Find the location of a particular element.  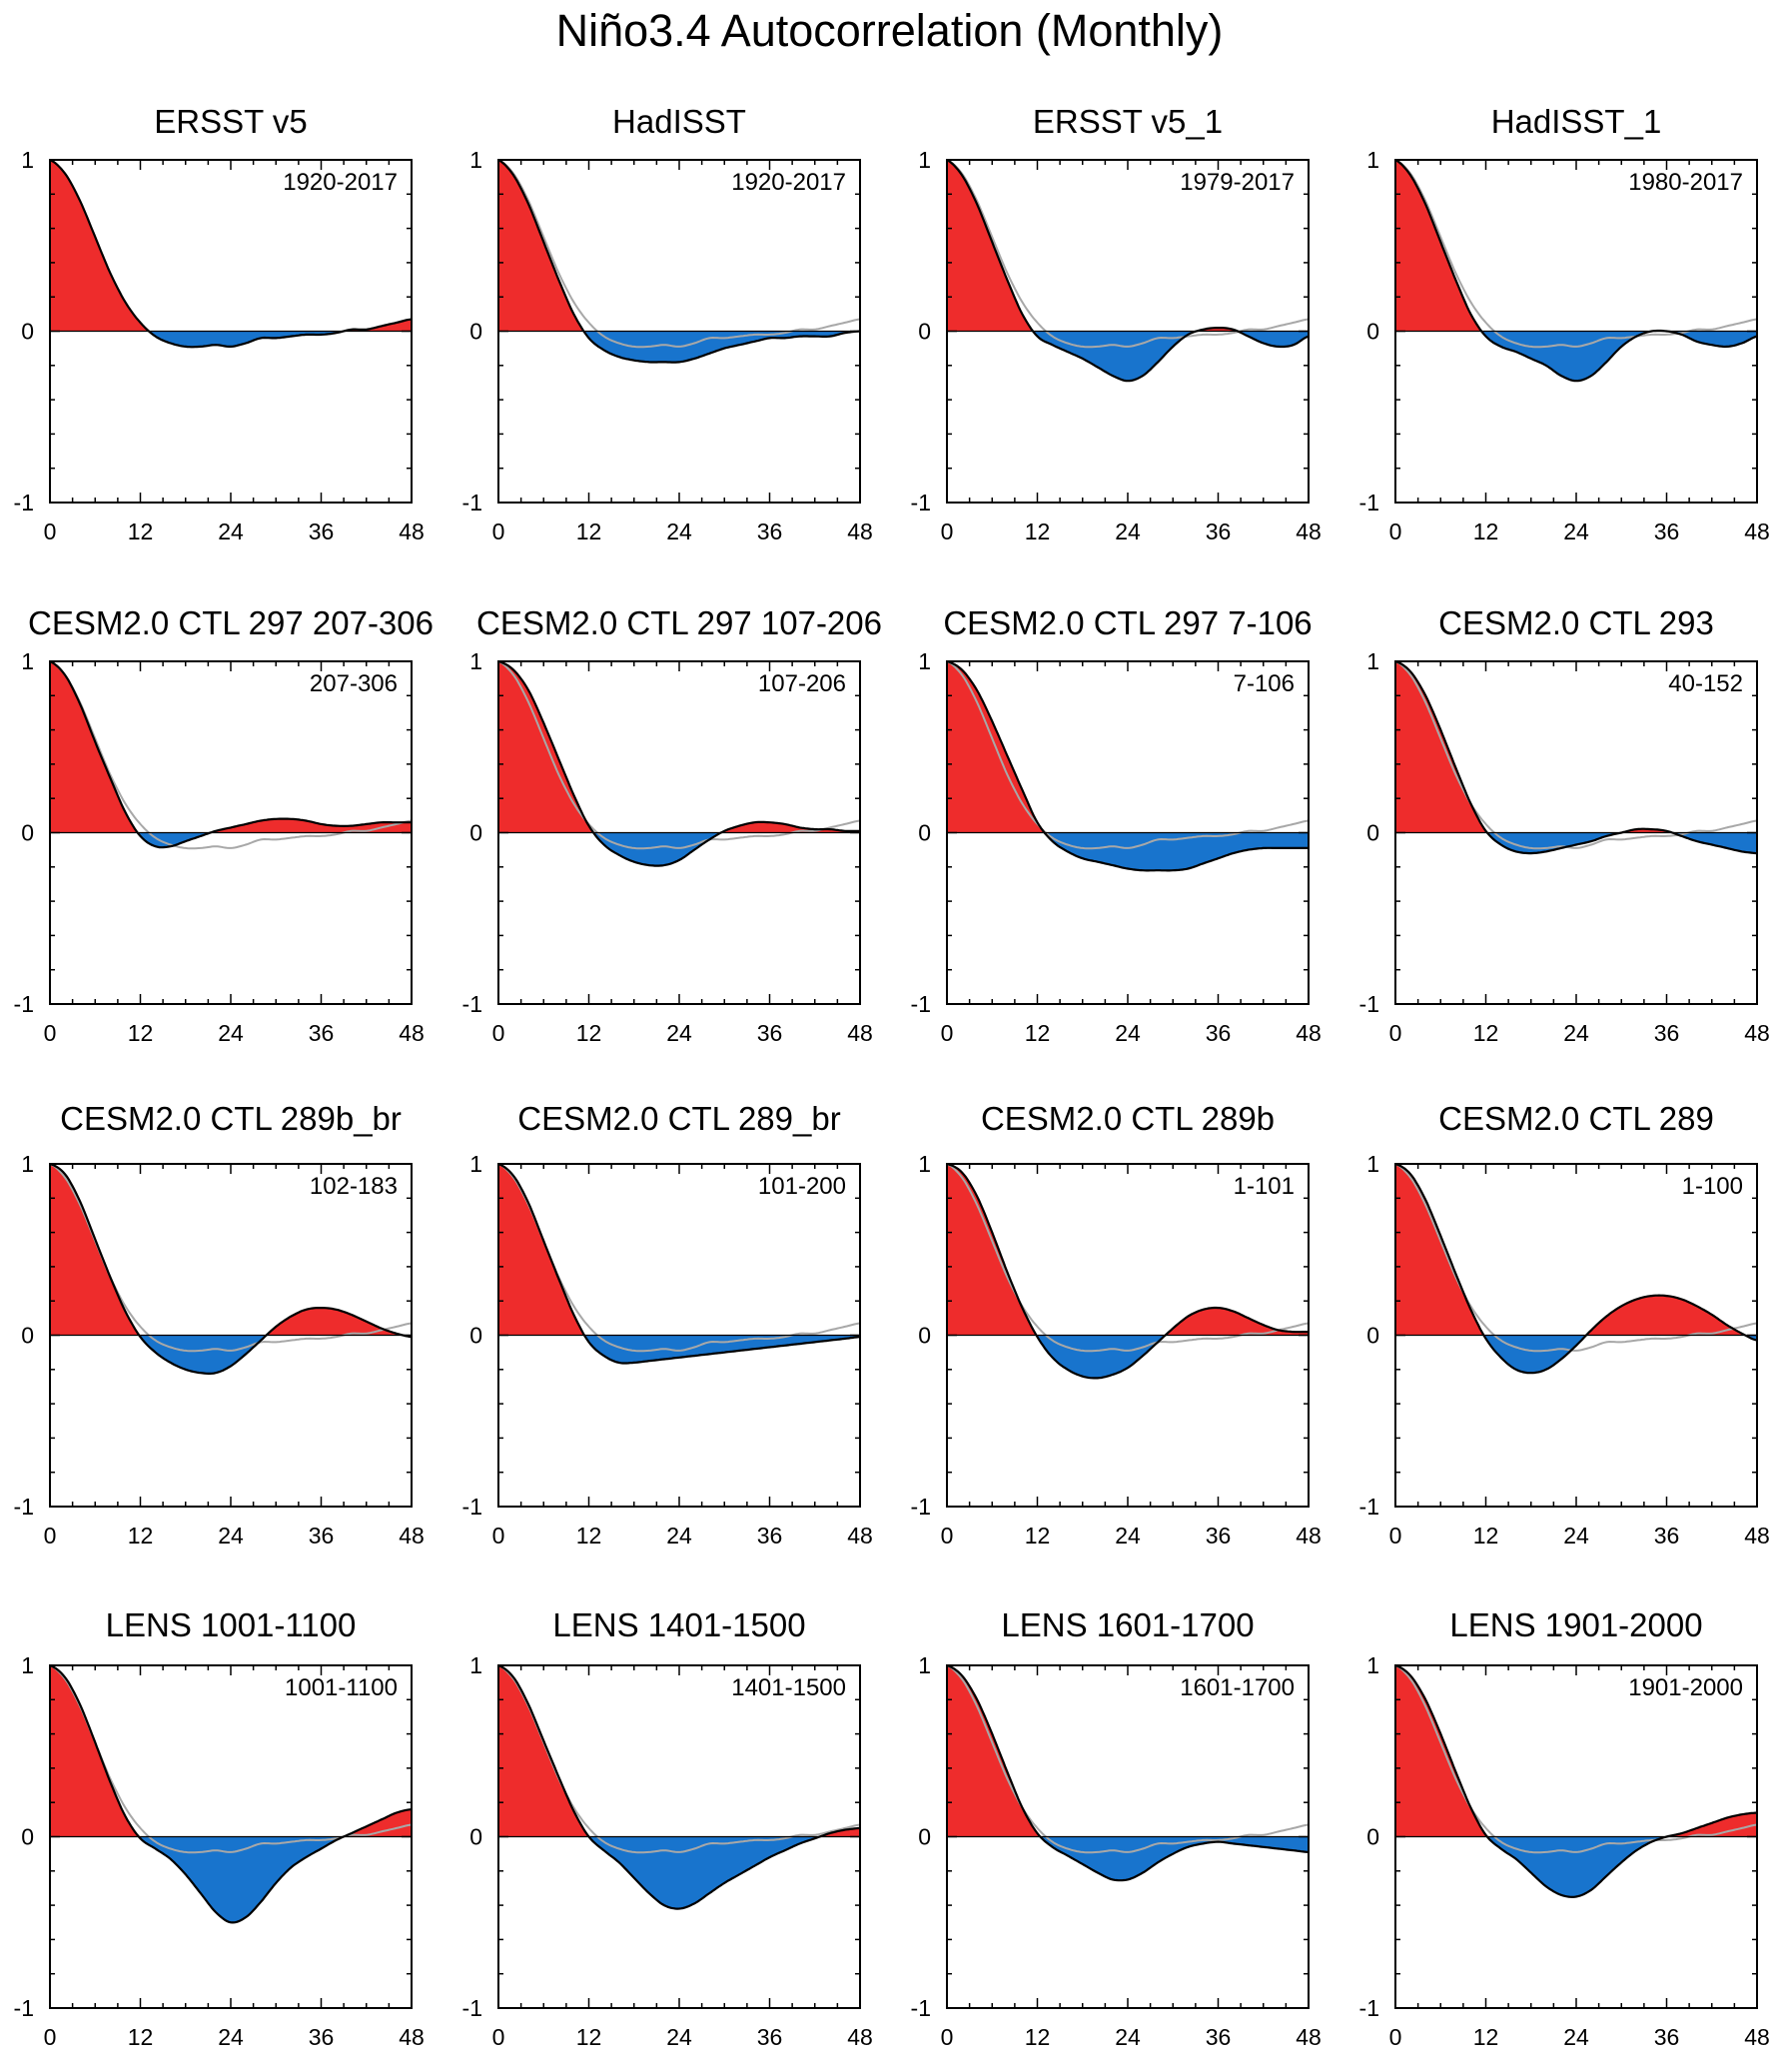

period-label: 1920-2017 is located at coordinates (788, 182).